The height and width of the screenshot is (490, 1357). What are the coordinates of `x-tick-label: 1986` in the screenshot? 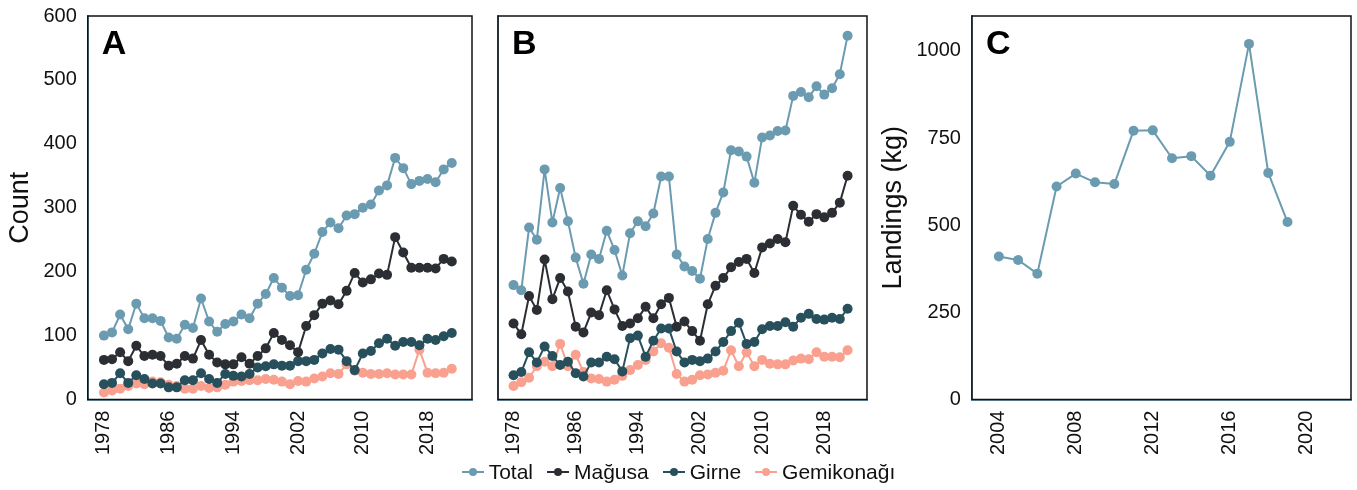 It's located at (167, 433).